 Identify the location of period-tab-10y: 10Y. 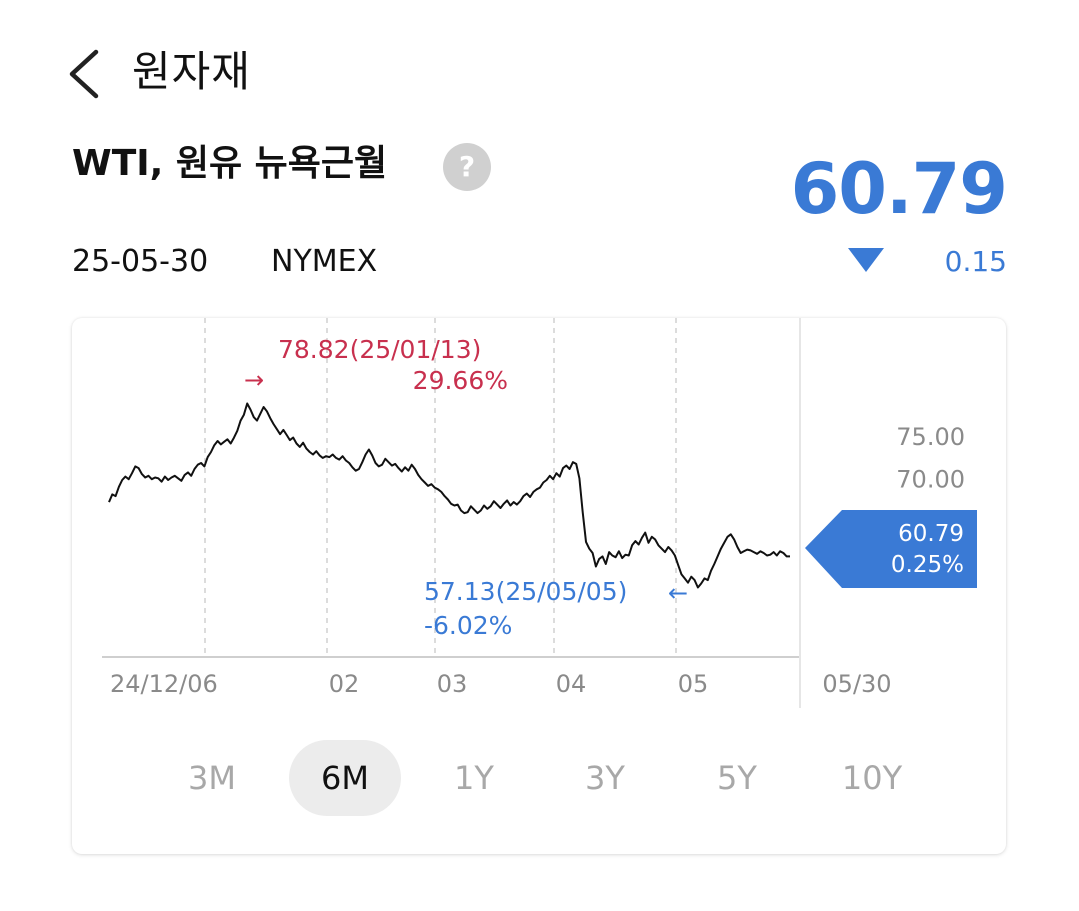
(872, 778).